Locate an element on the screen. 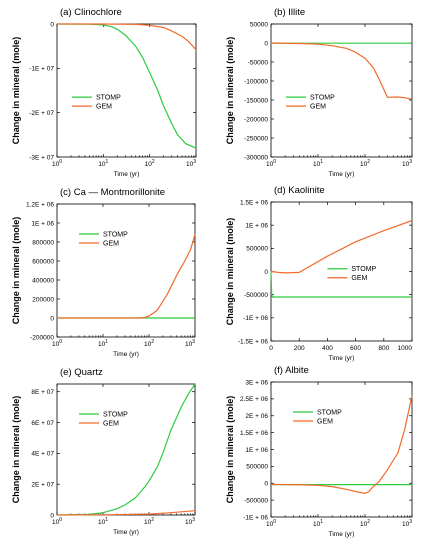 The width and height of the screenshot is (433, 550). x-tick-label: 10³ is located at coordinates (407, 163).